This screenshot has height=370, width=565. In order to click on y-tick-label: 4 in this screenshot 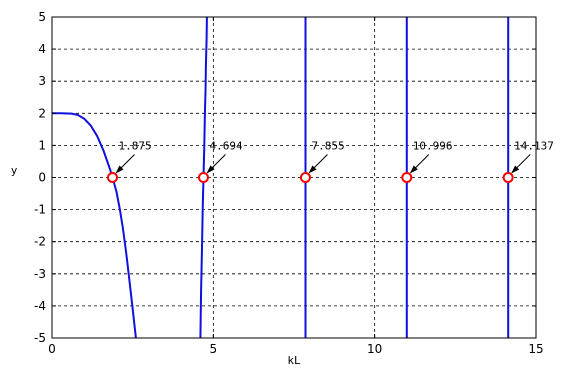, I will do `click(42, 49)`.